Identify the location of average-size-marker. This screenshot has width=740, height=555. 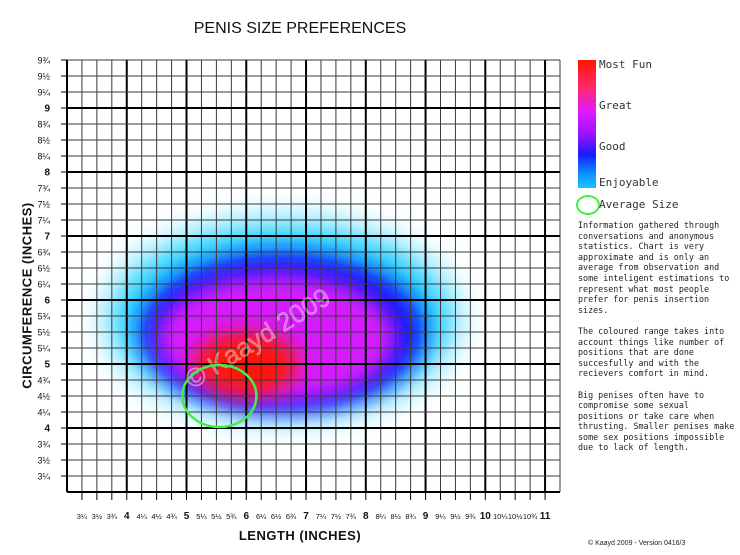
(219, 396).